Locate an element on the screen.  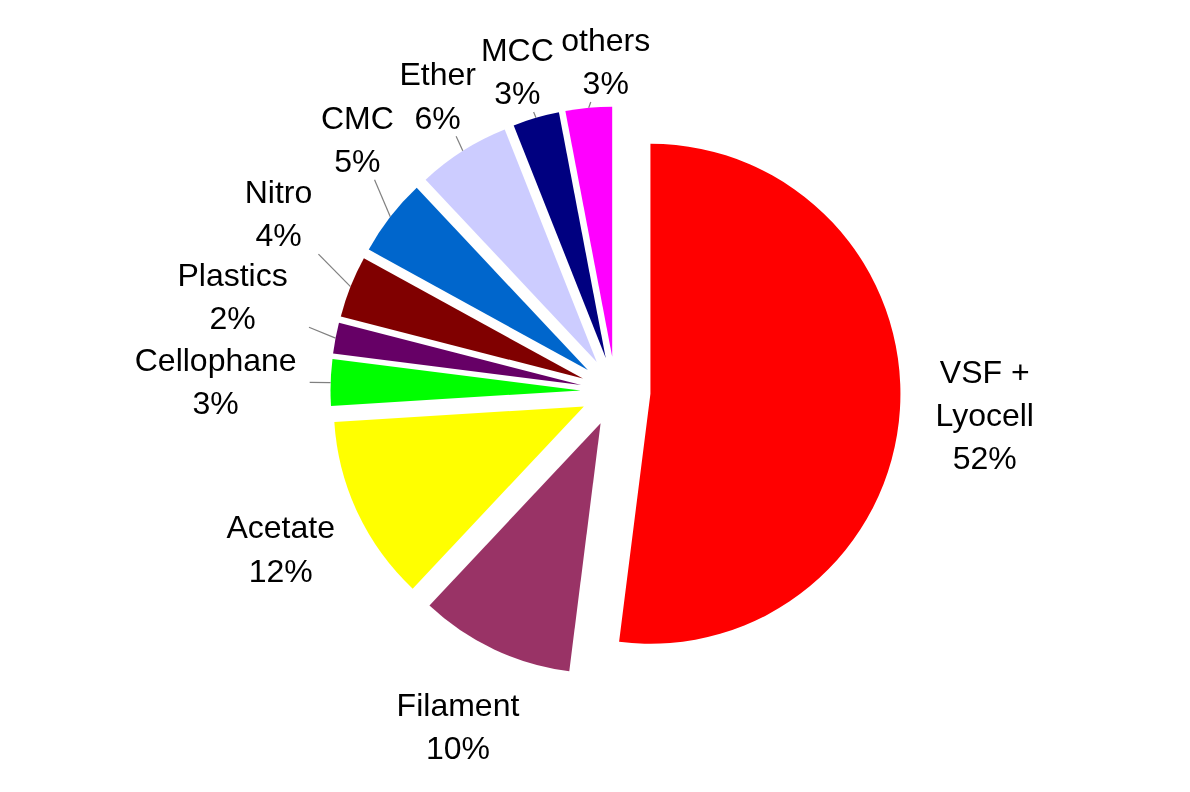
slice-label: VSF + Lyocell is located at coordinates (984, 393).